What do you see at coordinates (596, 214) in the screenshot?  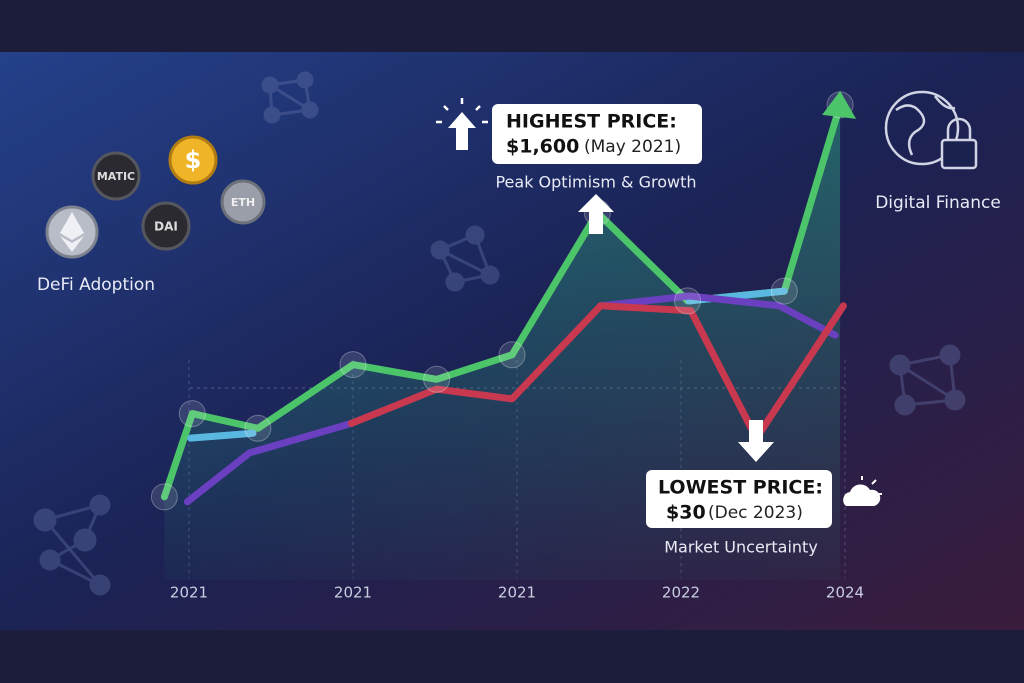 I see `up-arrow` at bounding box center [596, 214].